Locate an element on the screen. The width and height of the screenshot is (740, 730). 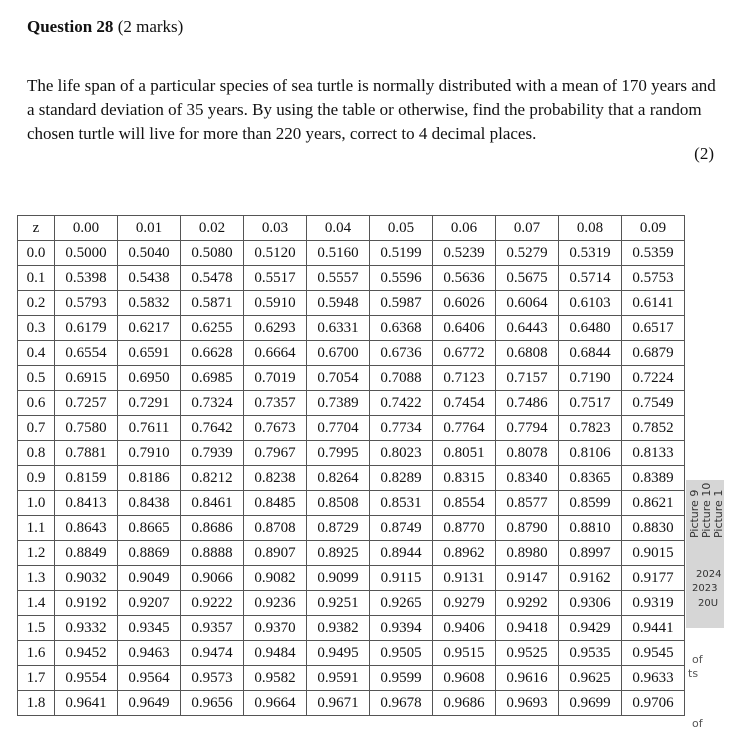
probability-cell: 0.8849 is located at coordinates (86, 553).